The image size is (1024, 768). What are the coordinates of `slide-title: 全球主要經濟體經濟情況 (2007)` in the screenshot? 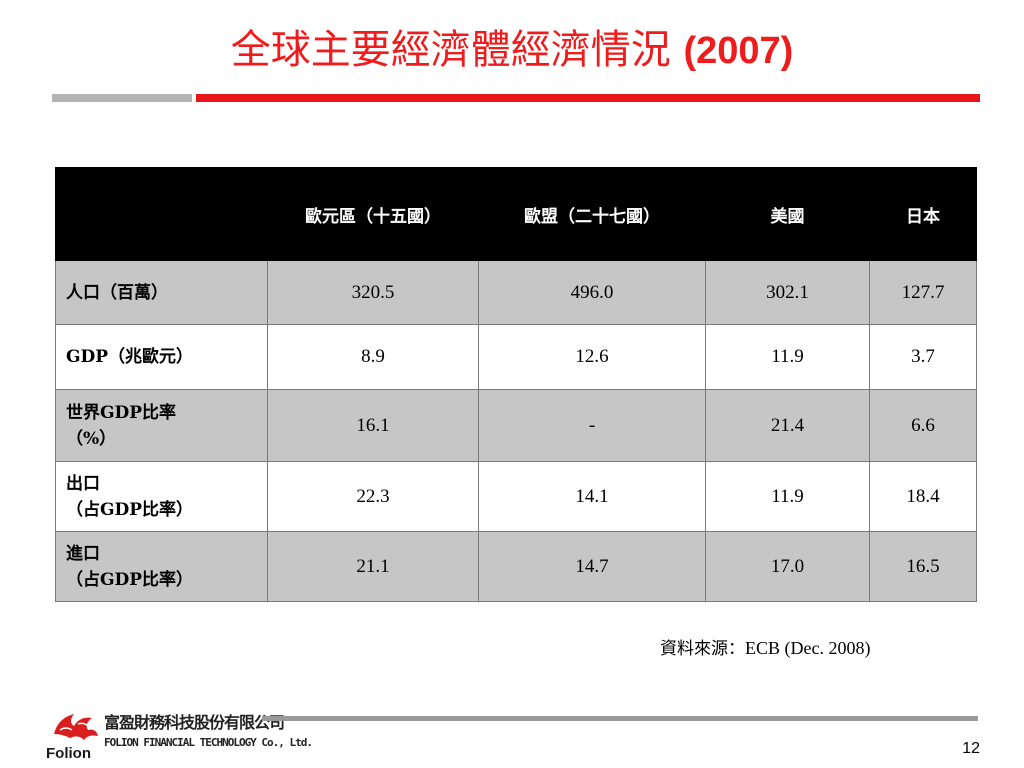 It's located at (512, 50).